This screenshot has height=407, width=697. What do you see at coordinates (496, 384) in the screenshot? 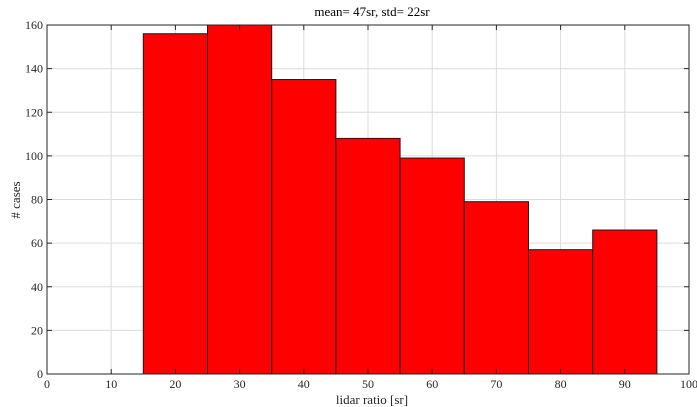
I see `x-tick-label-70: 70` at bounding box center [496, 384].